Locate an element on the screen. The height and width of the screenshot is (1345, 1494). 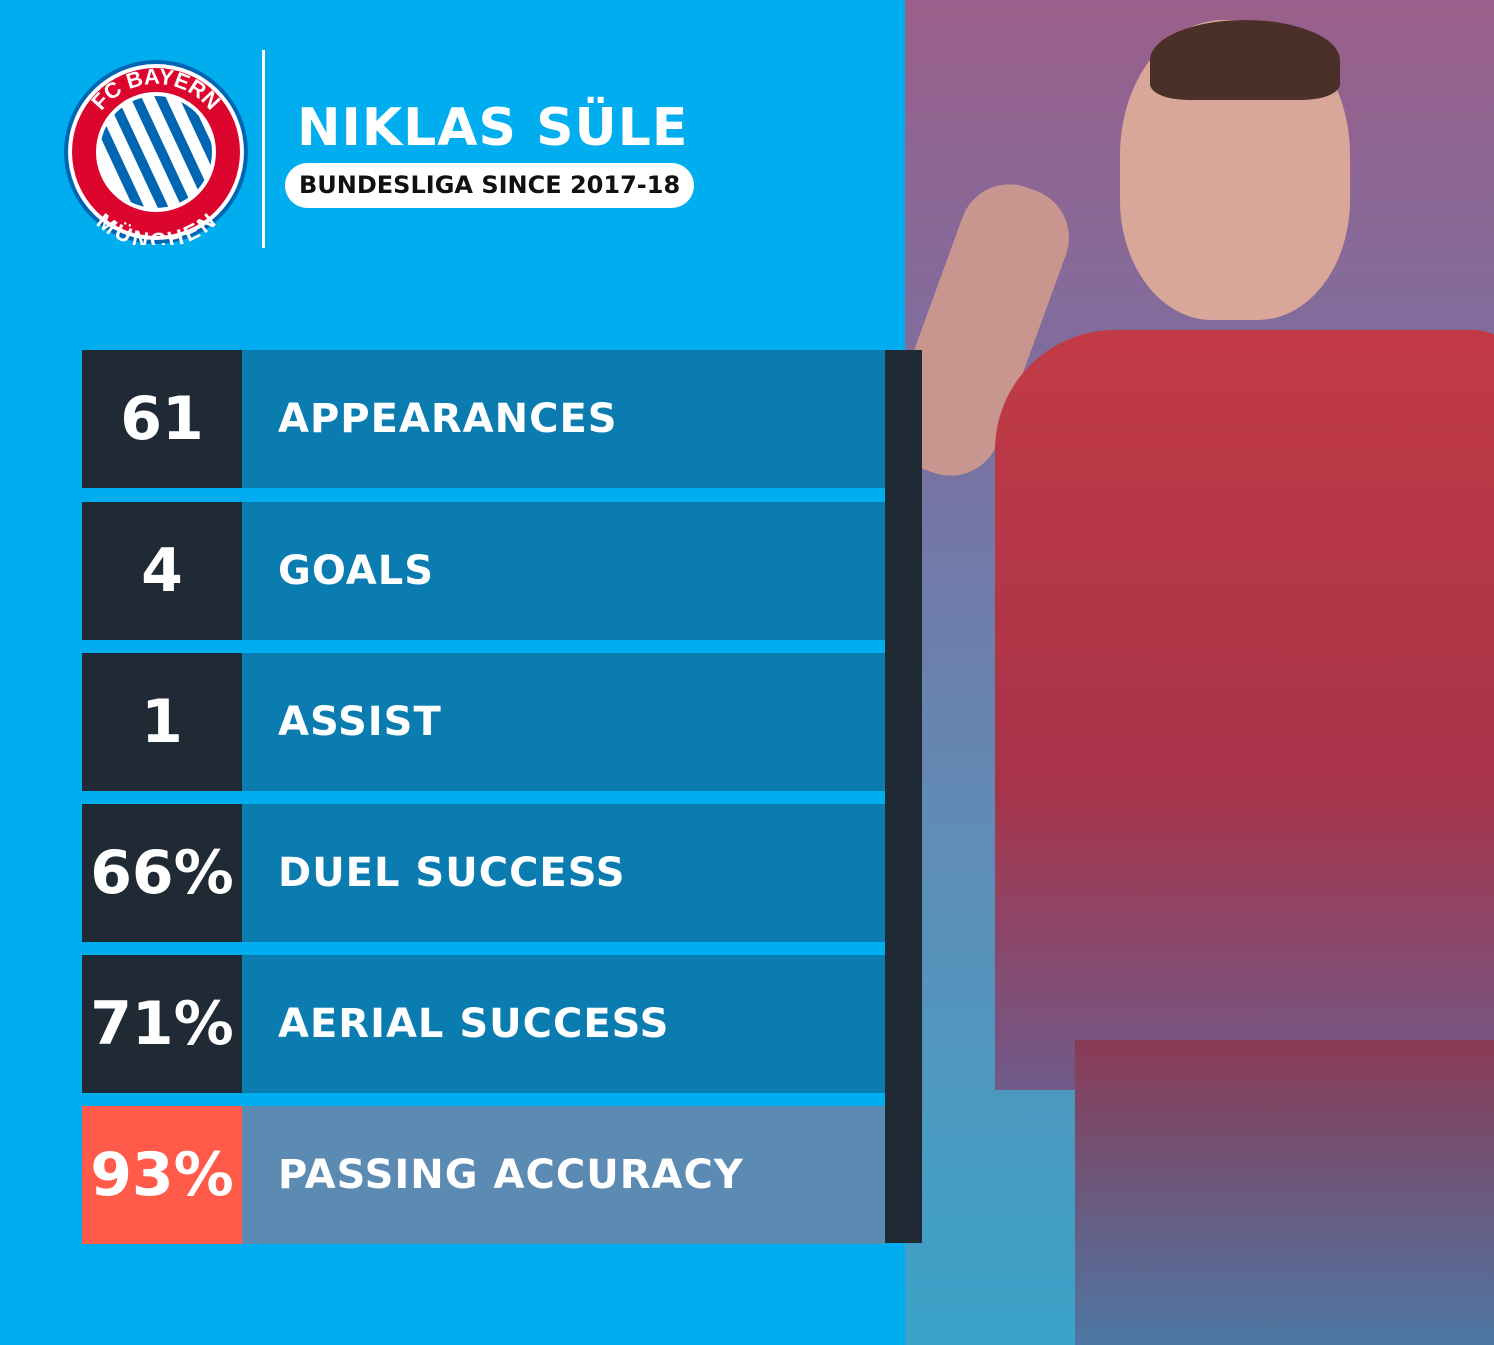
stat-row-passing-accuracy: 93% PASSING ACCURACY is located at coordinates (483, 1175).